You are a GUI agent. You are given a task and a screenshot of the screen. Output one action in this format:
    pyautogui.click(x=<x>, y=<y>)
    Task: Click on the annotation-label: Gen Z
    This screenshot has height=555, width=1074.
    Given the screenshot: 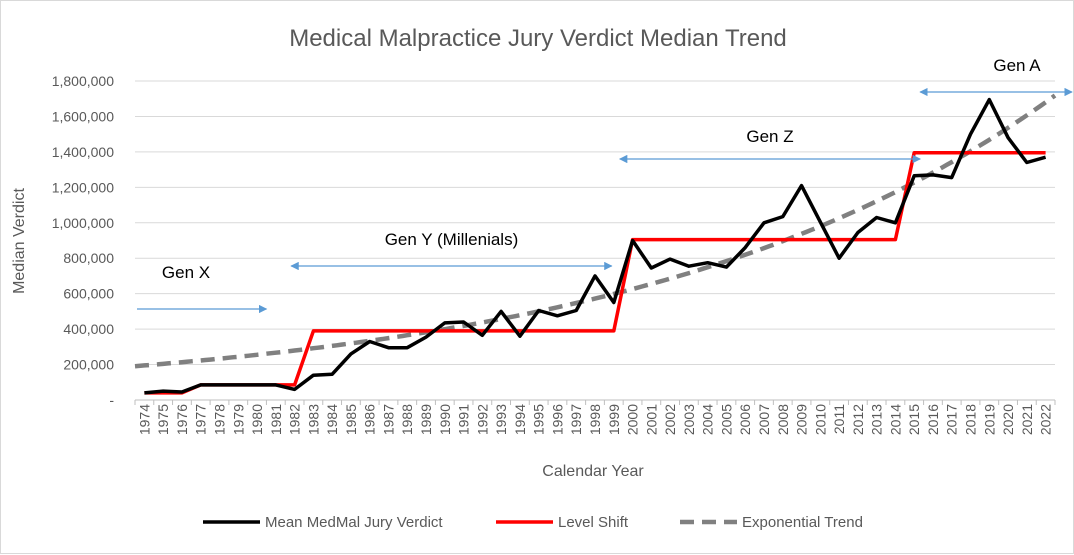 What is the action you would take?
    pyautogui.click(x=769, y=136)
    